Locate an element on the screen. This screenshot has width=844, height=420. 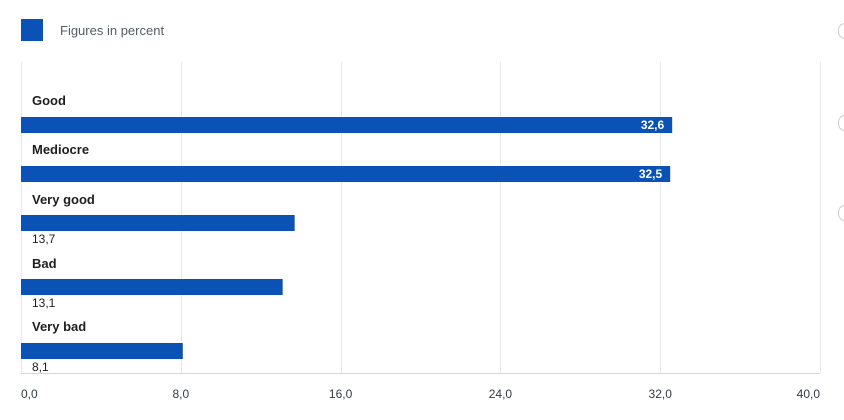
data-label: 13,1 is located at coordinates (44, 303).